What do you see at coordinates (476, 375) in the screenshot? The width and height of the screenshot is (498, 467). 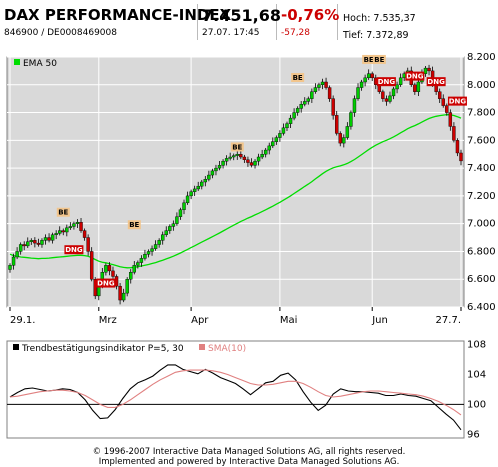 I see `indicator-y-tick-label: 104` at bounding box center [476, 375].